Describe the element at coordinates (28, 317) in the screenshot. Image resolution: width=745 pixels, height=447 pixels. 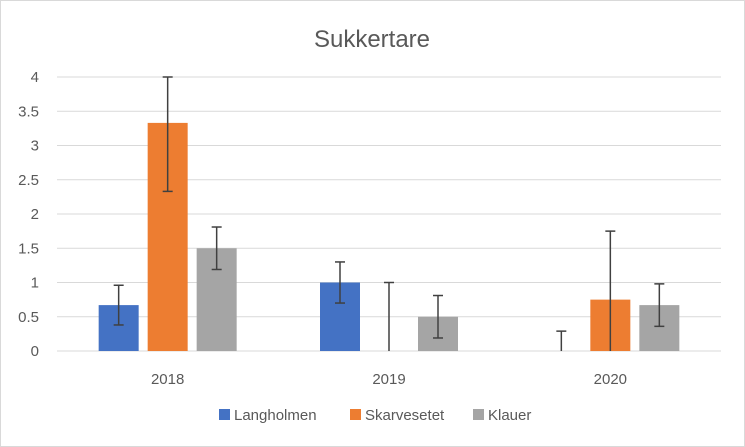
I see `y-tick-label: 0.5` at that location.